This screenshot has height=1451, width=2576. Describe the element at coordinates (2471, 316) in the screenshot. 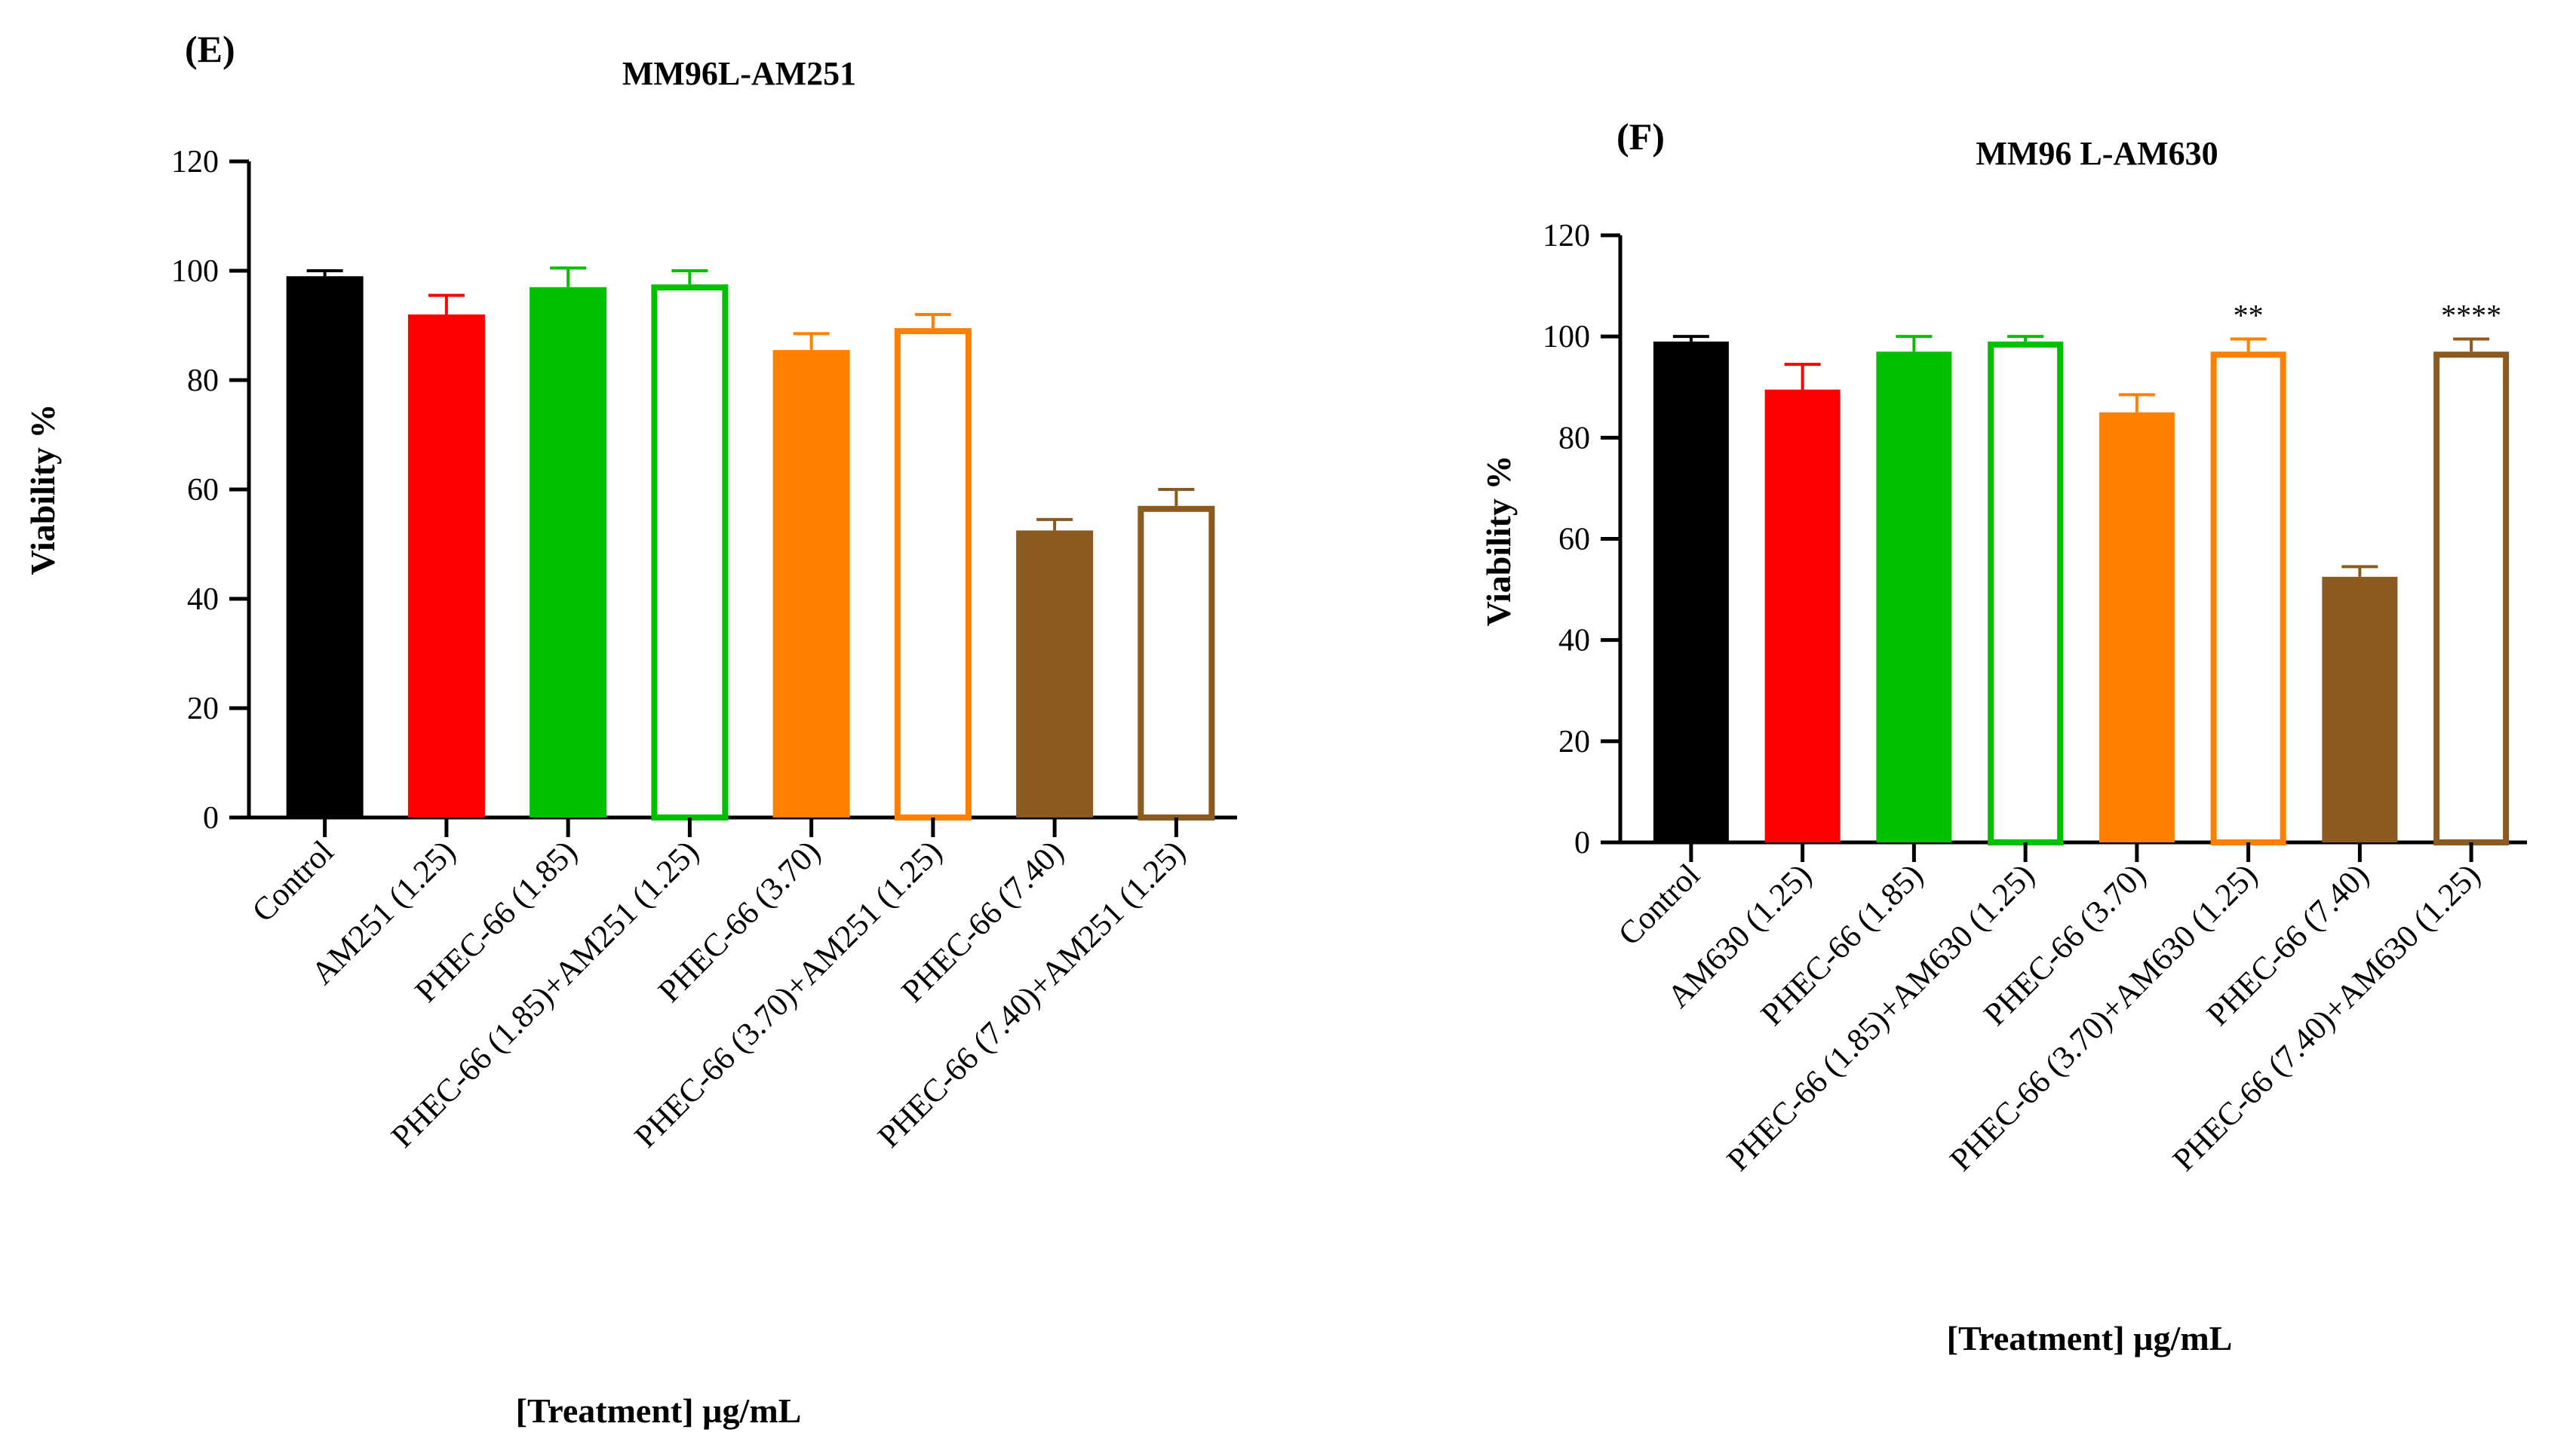

I see `significance-label: ****` at that location.